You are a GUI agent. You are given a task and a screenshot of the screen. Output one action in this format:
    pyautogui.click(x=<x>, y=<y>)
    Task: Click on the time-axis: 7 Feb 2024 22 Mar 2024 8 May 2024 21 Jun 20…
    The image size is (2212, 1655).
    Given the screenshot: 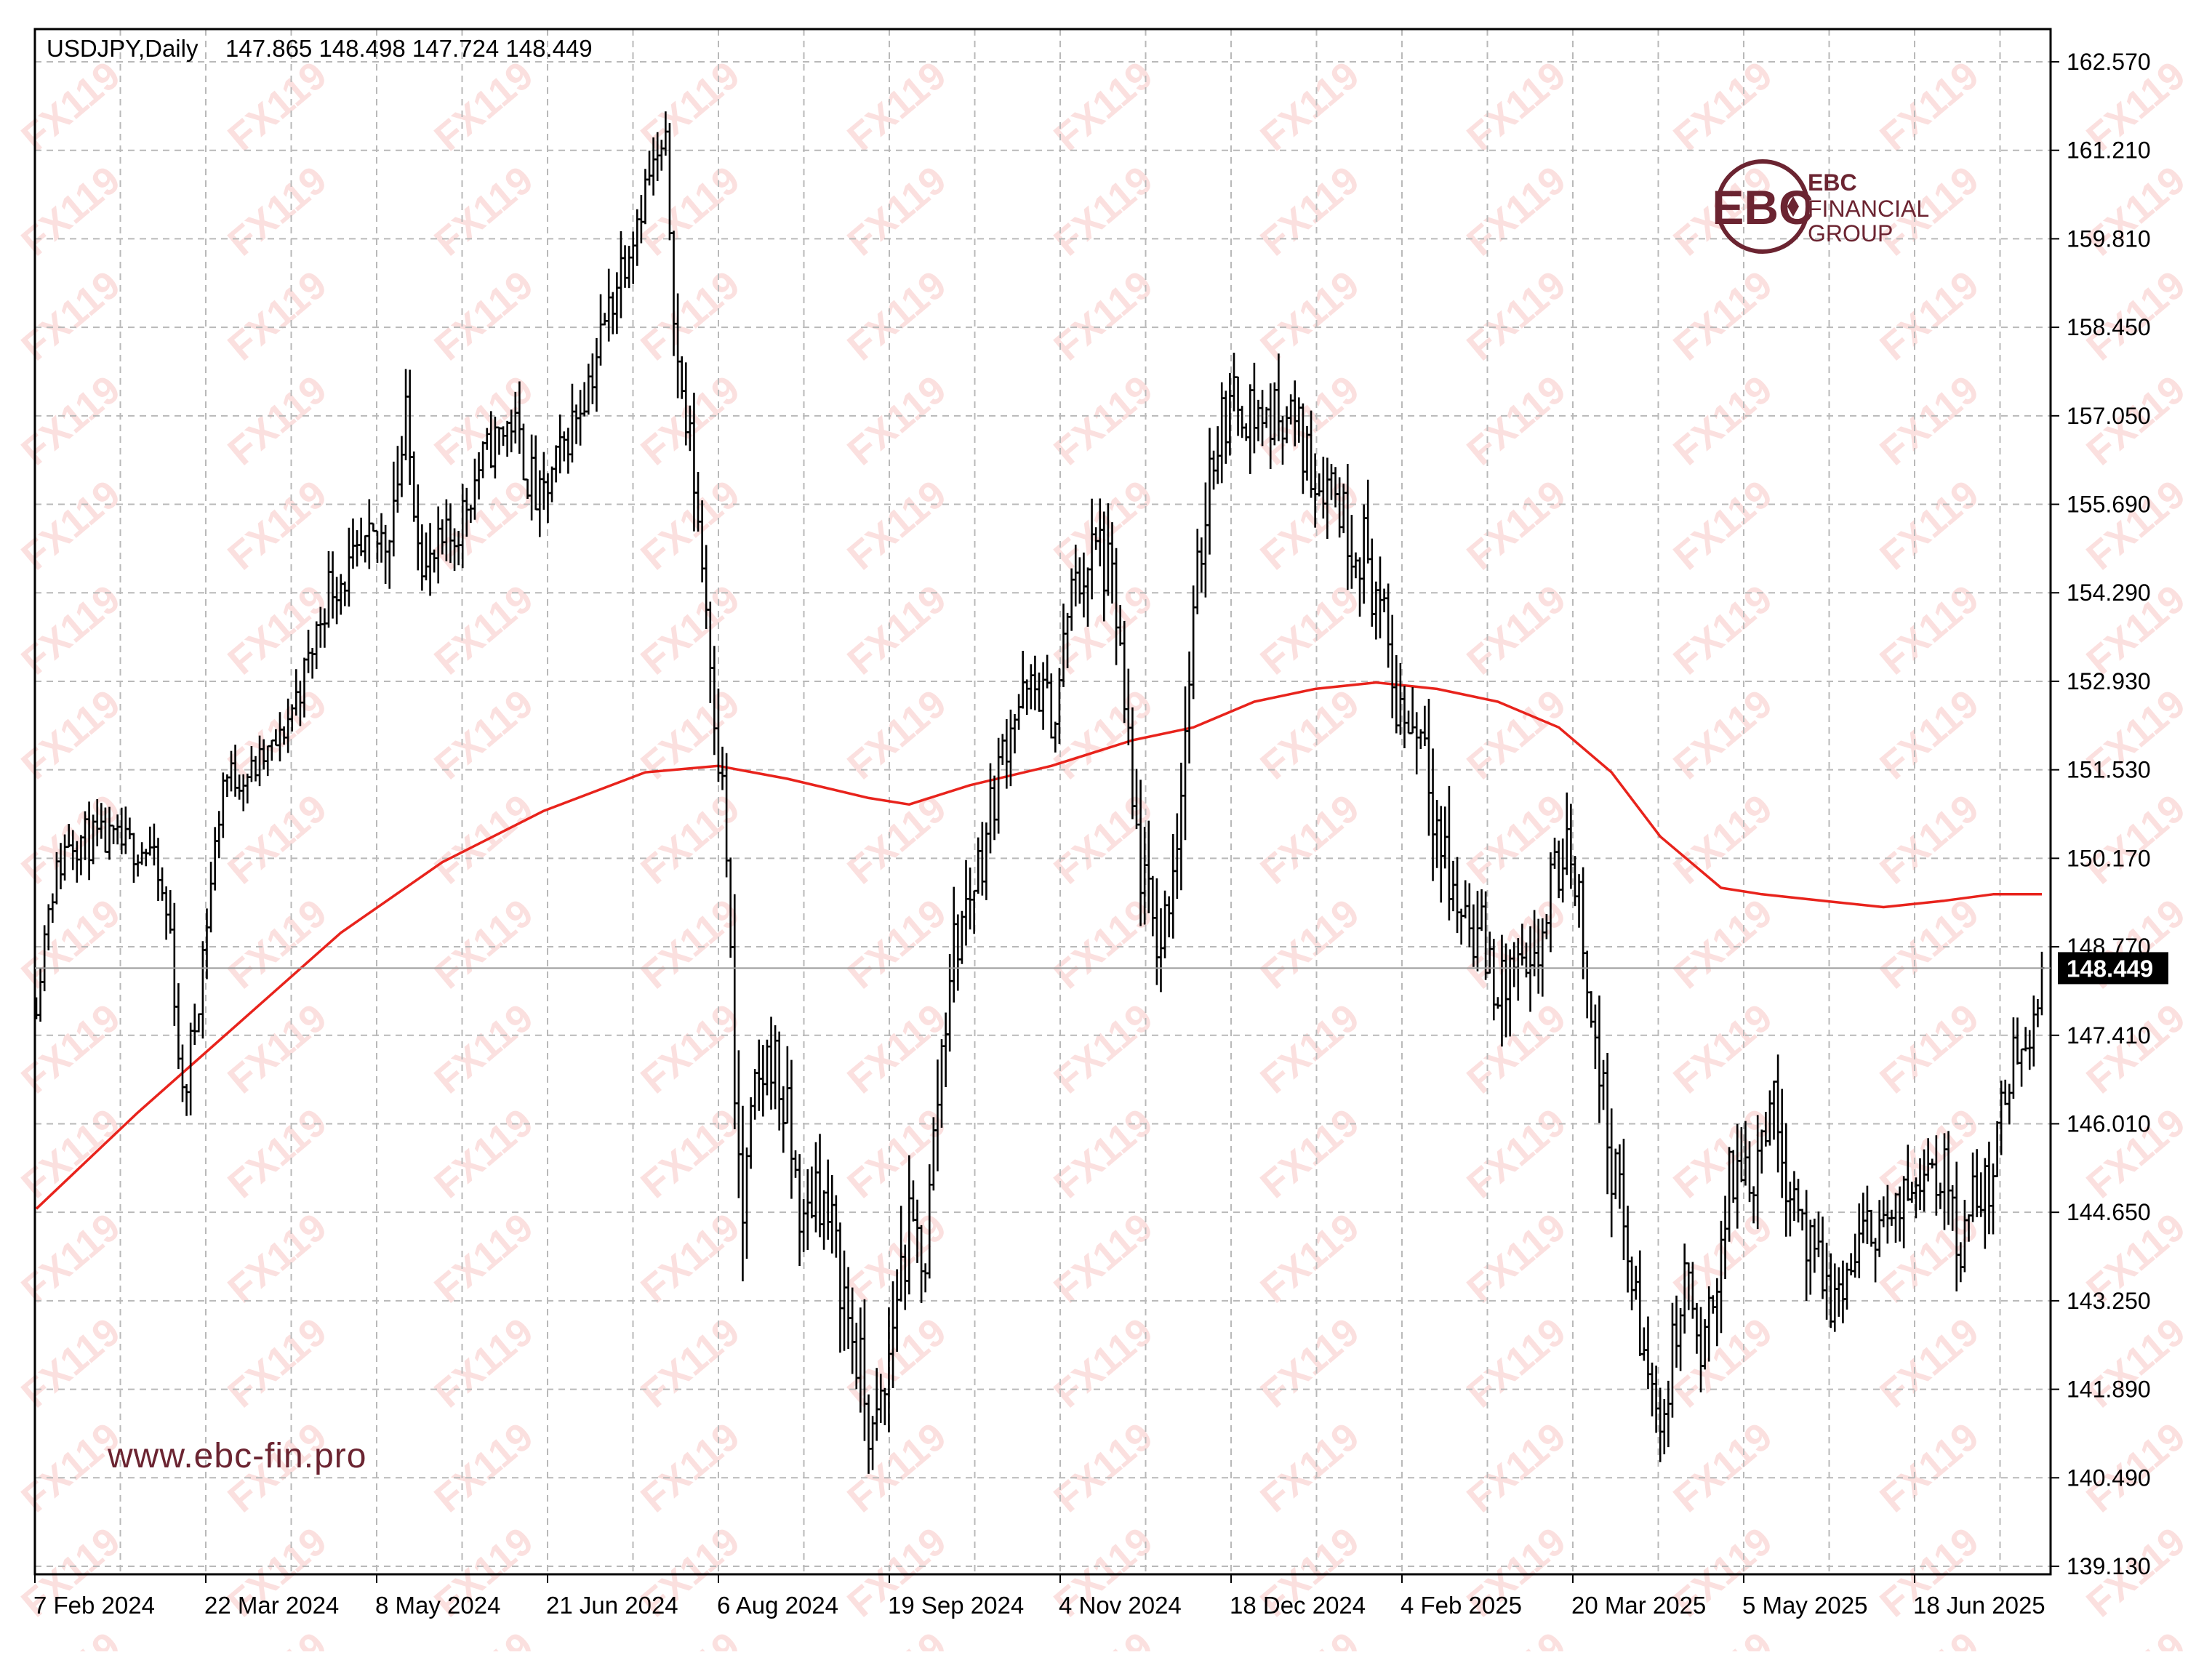 What is the action you would take?
    pyautogui.click(x=1039, y=1596)
    